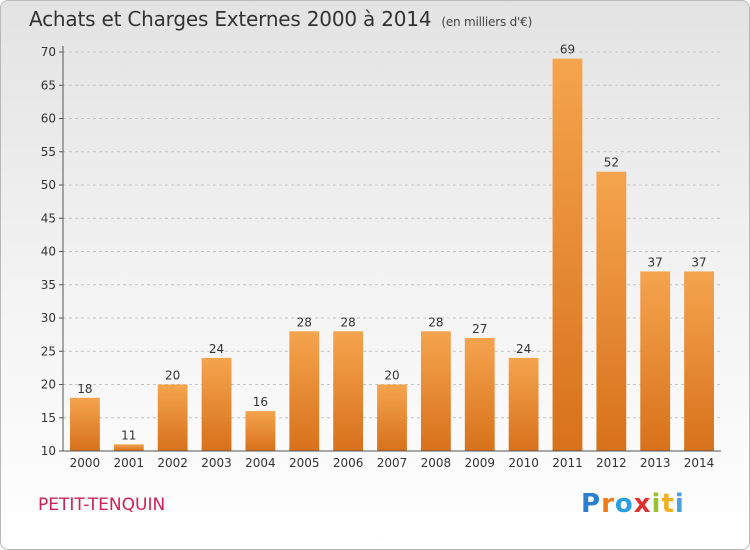  Describe the element at coordinates (48, 152) in the screenshot. I see `y-tick-label: 55` at that location.